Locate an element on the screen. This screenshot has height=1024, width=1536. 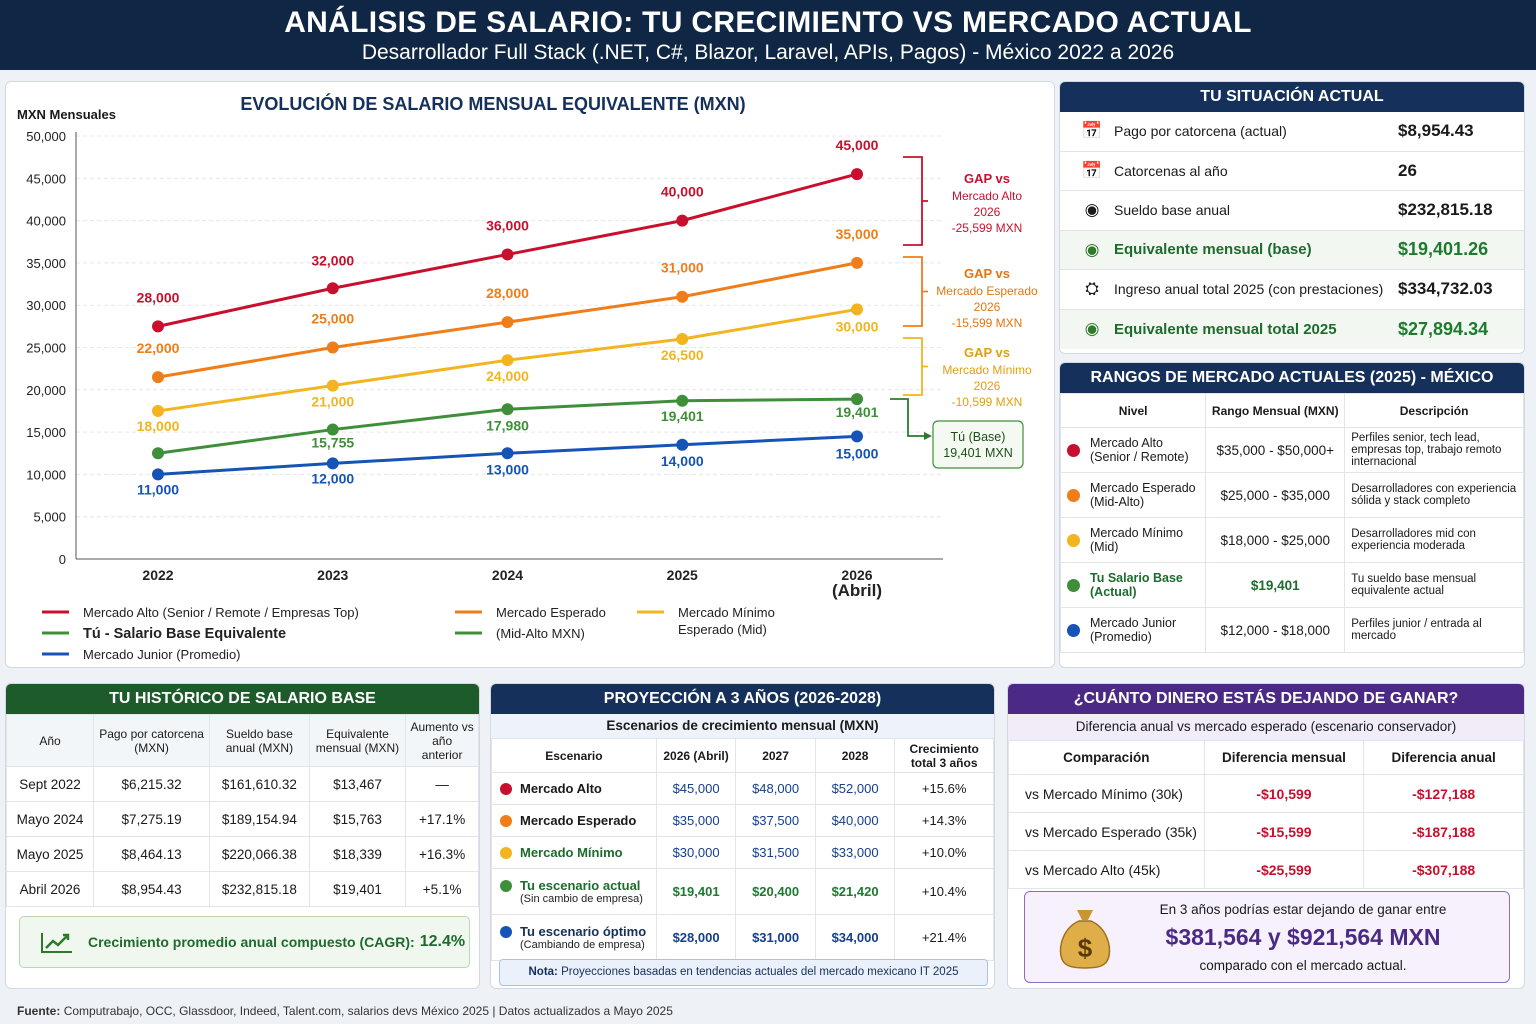
history-cell: $18,339 is located at coordinates (357, 854).